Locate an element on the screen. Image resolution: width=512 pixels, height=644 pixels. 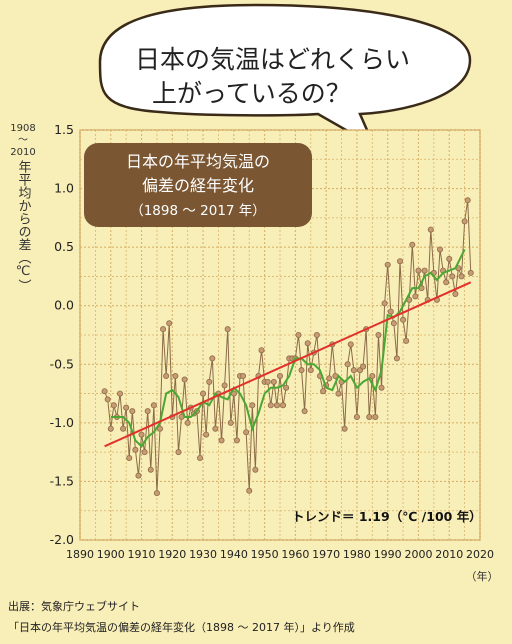
x-tick-label: 1930 is located at coordinates (203, 554).